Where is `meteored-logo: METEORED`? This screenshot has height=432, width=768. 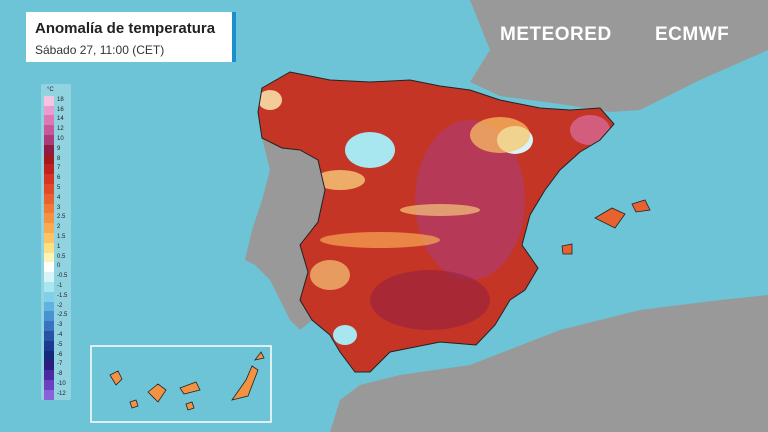 meteored-logo: METEORED is located at coordinates (556, 34).